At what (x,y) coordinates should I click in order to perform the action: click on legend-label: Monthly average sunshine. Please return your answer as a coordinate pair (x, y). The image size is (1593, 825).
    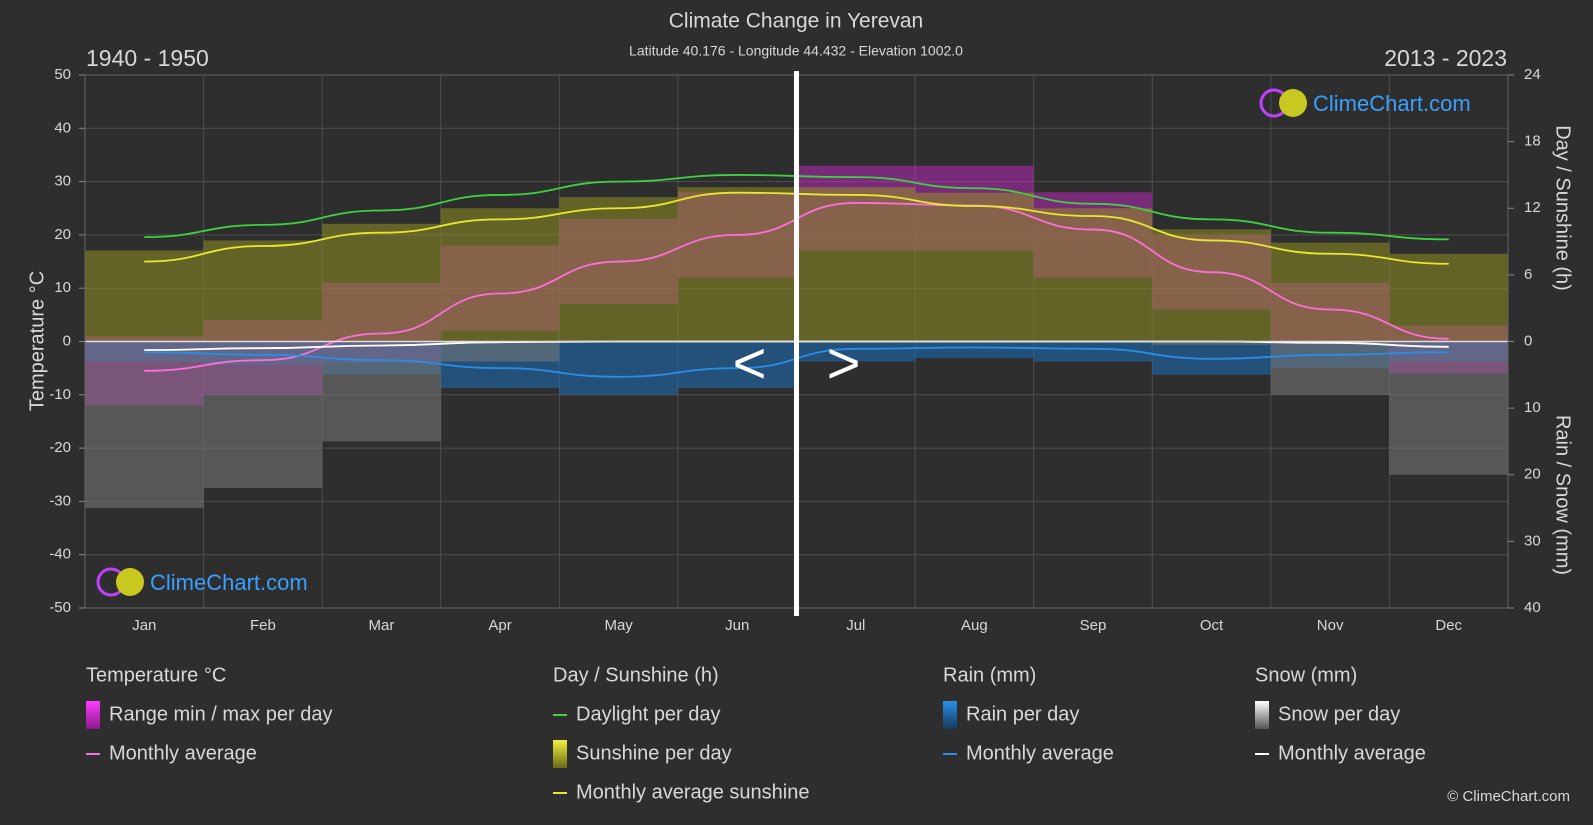
    Looking at the image, I should click on (692, 792).